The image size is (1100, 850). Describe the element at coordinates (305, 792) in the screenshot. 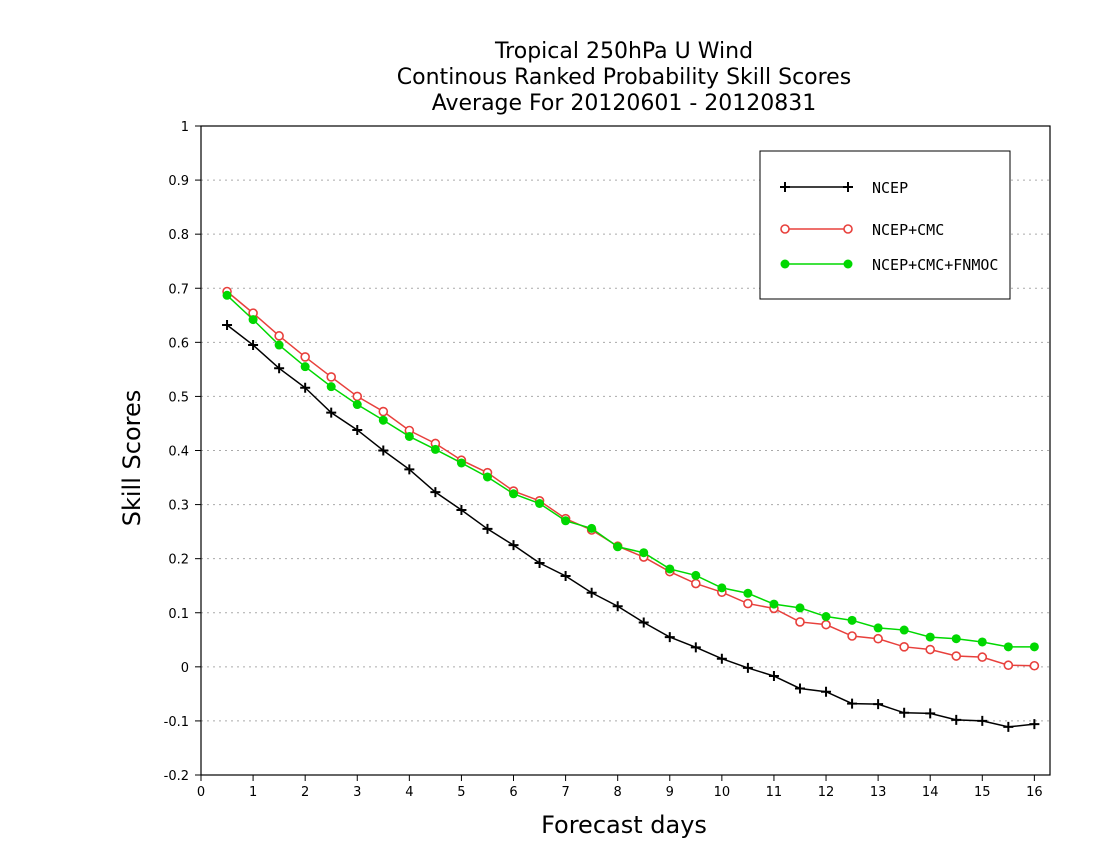

I see `x-tick-label: 2` at that location.